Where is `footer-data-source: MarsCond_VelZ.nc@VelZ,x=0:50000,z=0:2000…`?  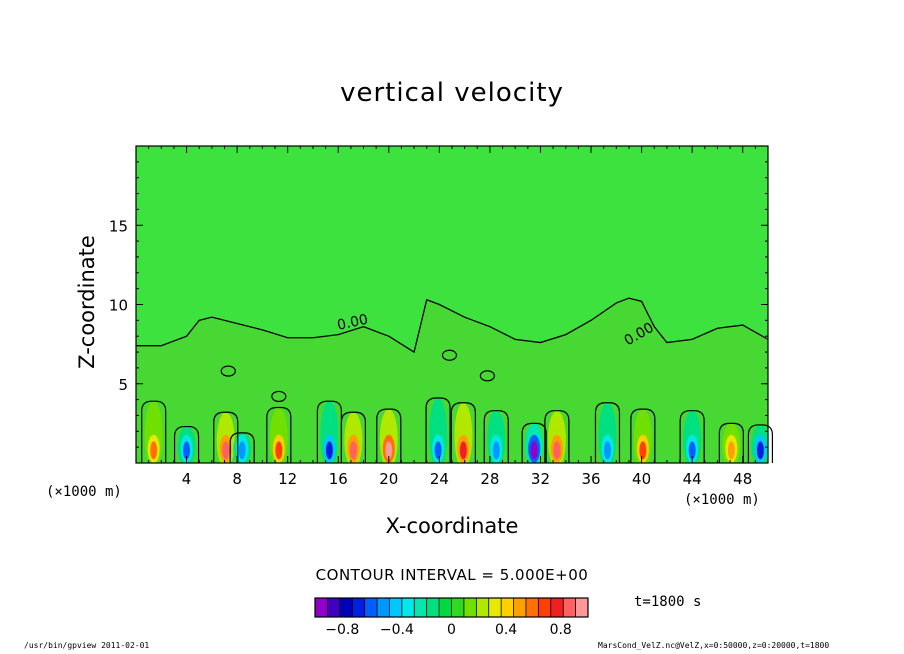
footer-data-source: MarsCond_VelZ.nc@VelZ,x=0:50000,z=0:2000… is located at coordinates (714, 645).